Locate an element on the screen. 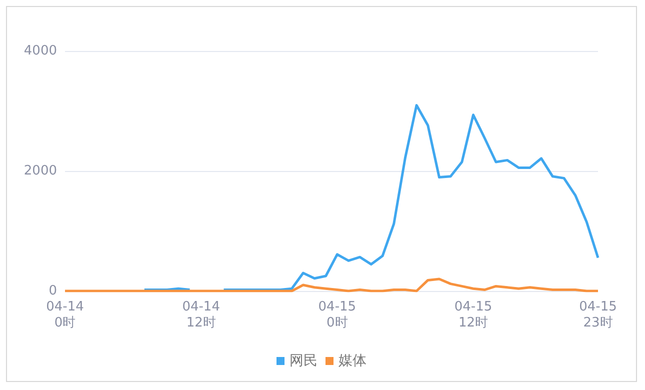 Image resolution: width=645 pixels, height=390 pixels. legend-label: 网民 is located at coordinates (304, 361).